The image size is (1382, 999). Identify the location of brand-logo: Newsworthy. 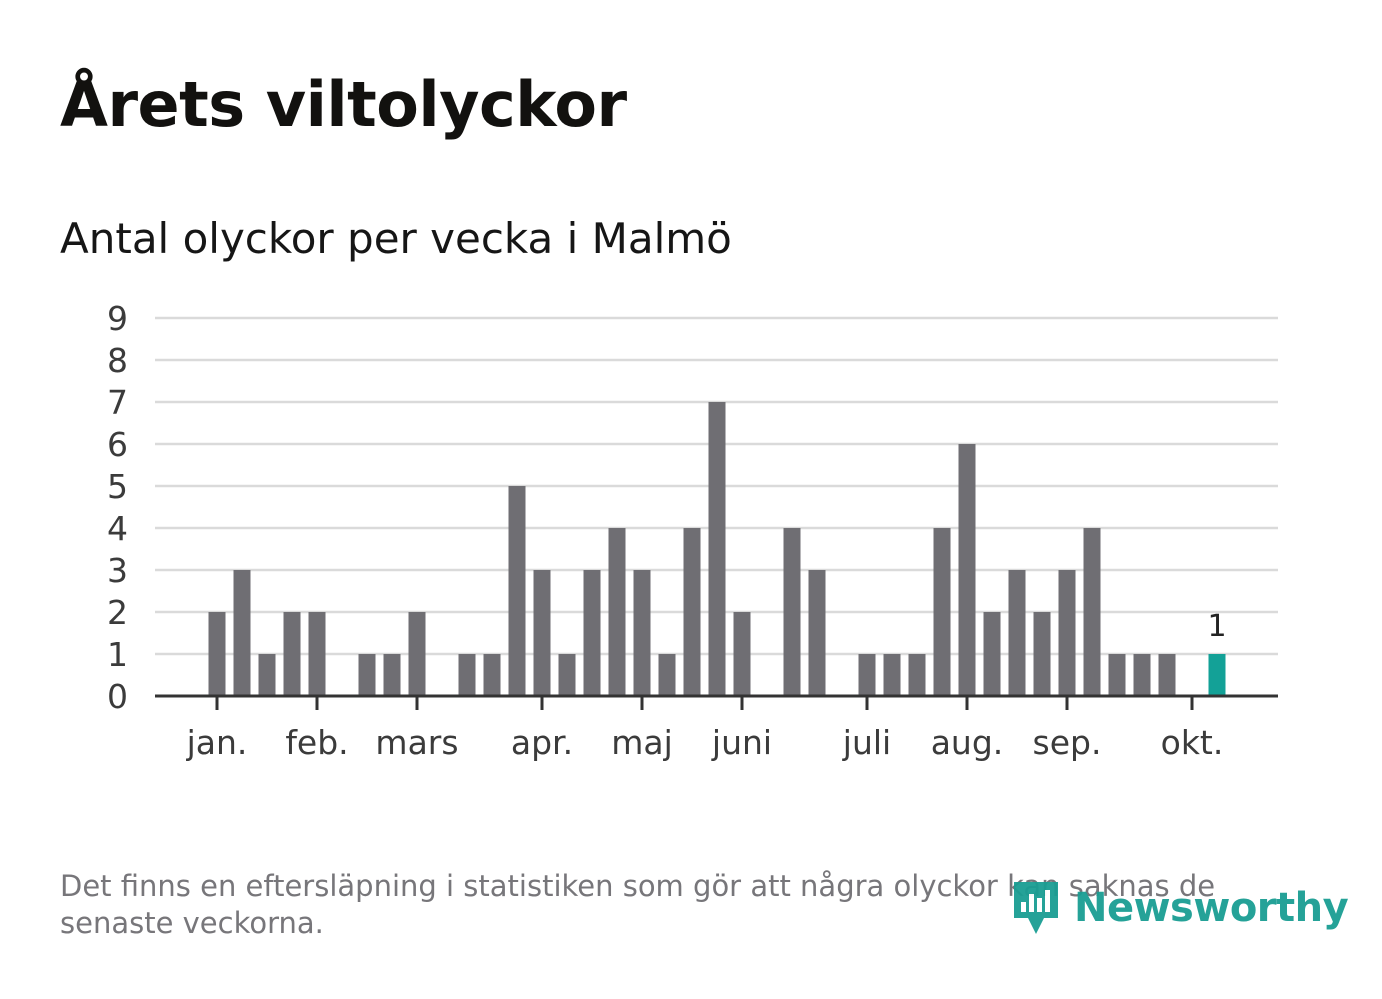
(1179, 908).